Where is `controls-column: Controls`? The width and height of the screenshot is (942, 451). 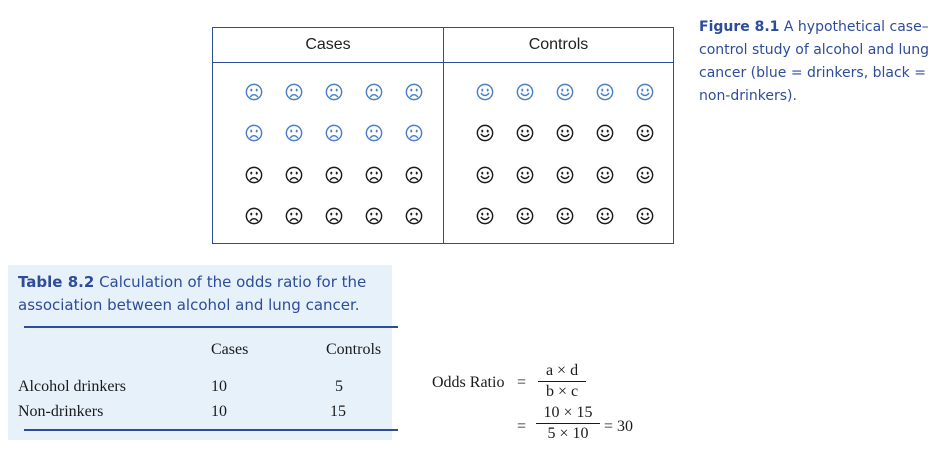
controls-column: Controls is located at coordinates (558, 135).